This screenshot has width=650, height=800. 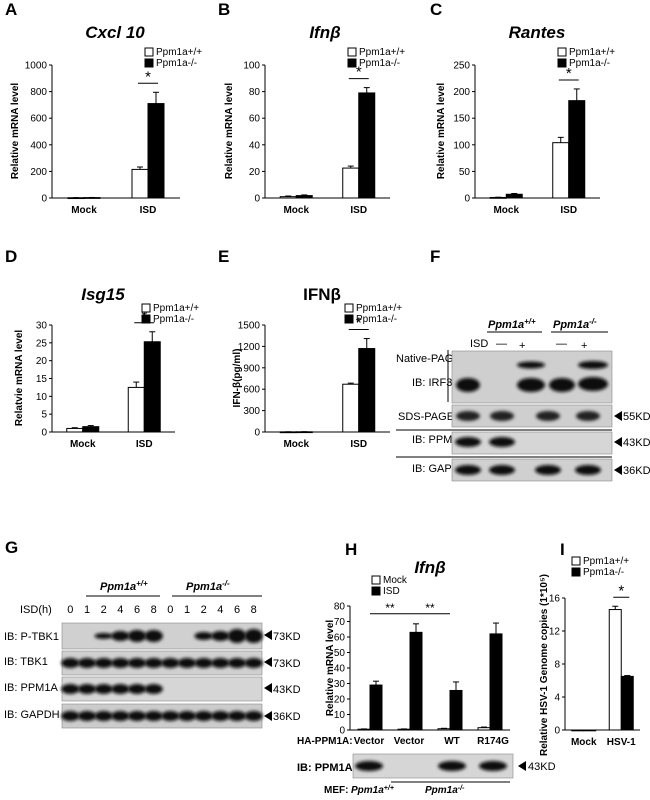 I want to click on blot-g-gapdh-arrow, so click(x=268, y=716).